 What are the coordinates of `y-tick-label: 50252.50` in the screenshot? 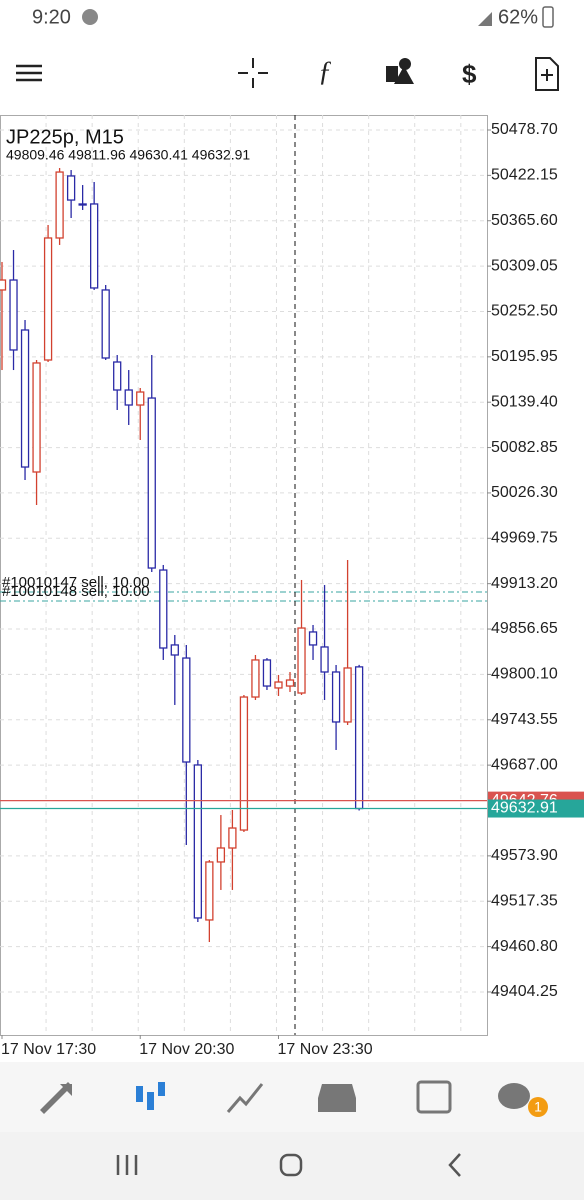 It's located at (524, 311).